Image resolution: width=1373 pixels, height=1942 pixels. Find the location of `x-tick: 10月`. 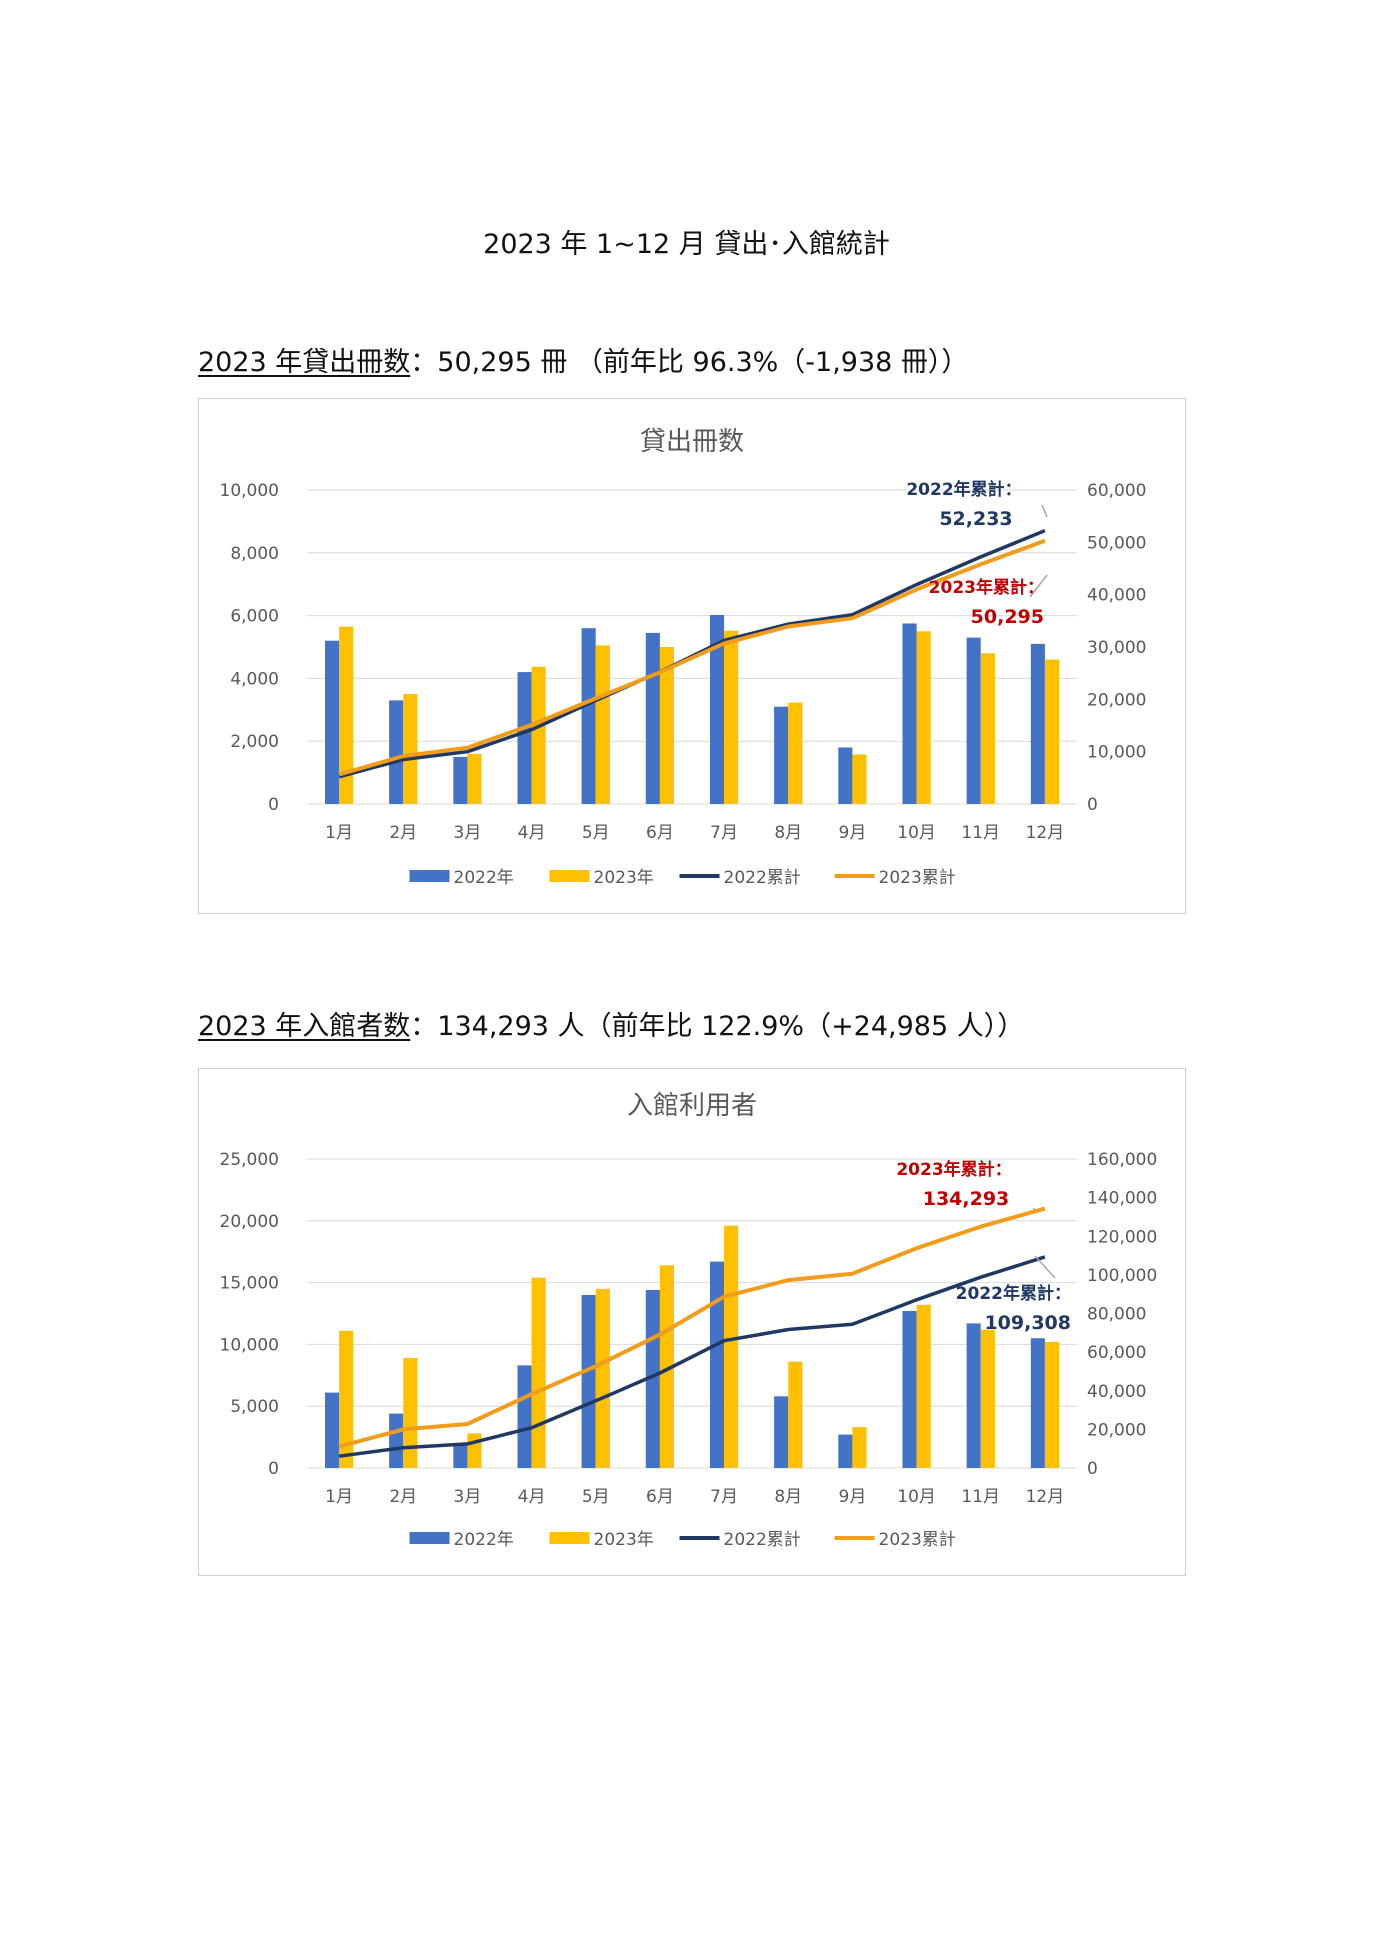

x-tick: 10月 is located at coordinates (916, 833).